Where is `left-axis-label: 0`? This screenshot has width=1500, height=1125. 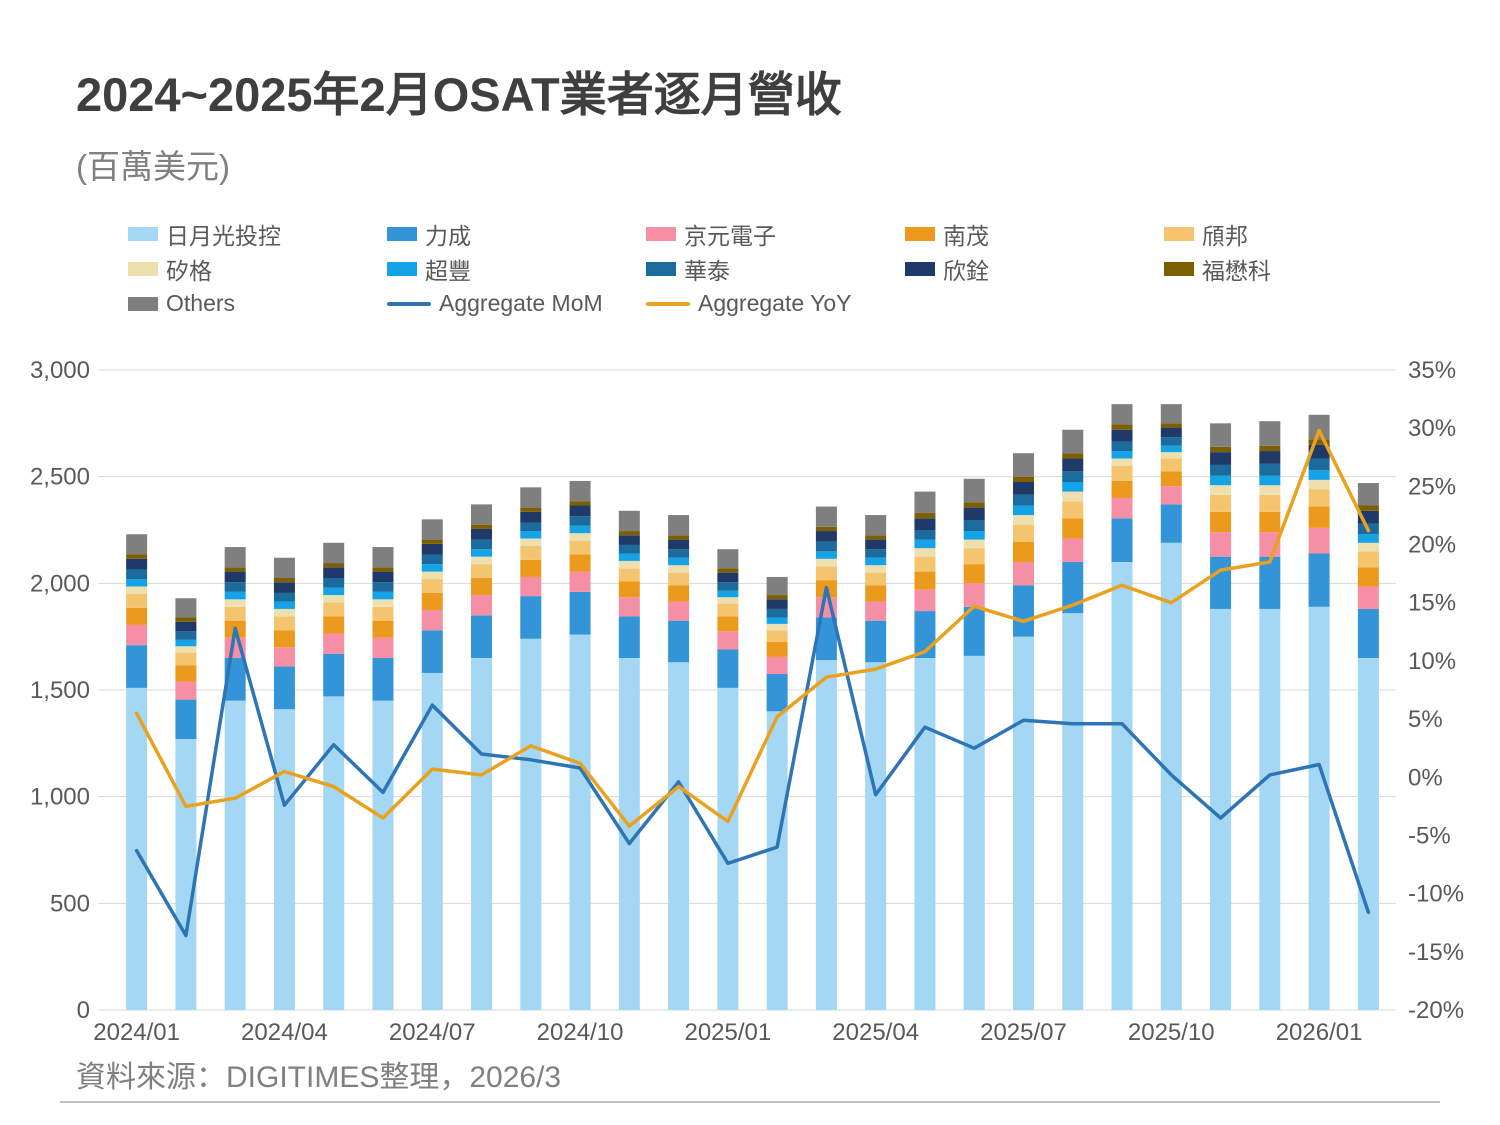
left-axis-label: 0 is located at coordinates (83, 1010).